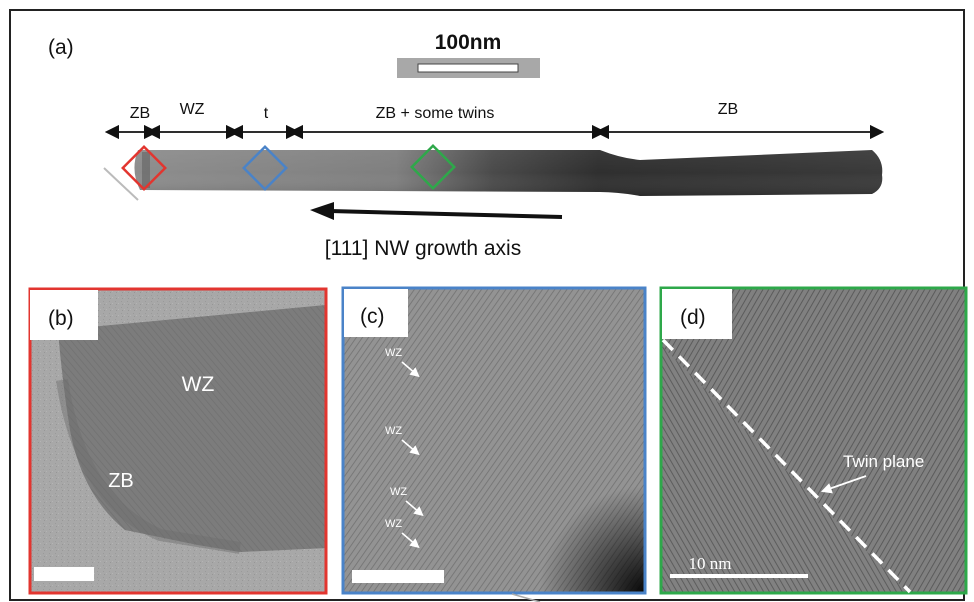 This screenshot has height=602, width=974. Describe the element at coordinates (728, 109) in the screenshot. I see `region-zb-right: ZB` at that location.